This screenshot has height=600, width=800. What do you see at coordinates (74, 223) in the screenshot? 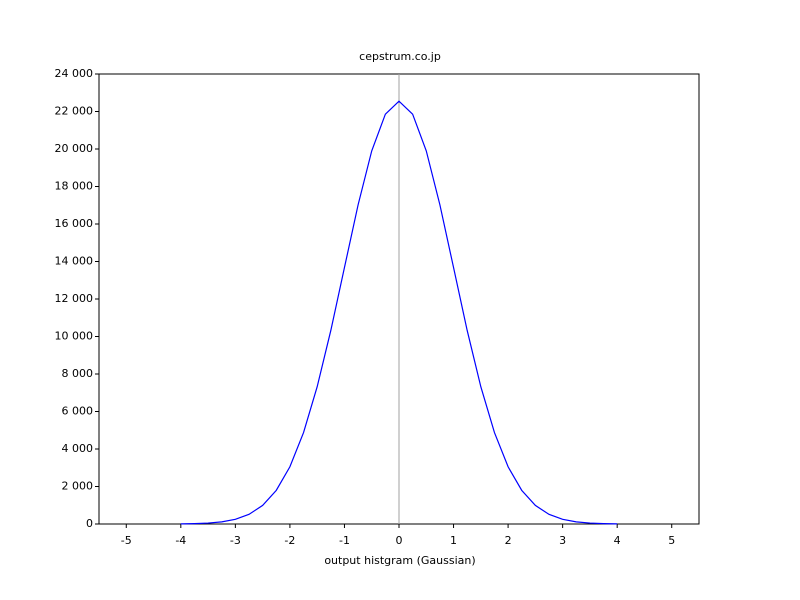
I see `y-tick-label: 16 000` at bounding box center [74, 223].